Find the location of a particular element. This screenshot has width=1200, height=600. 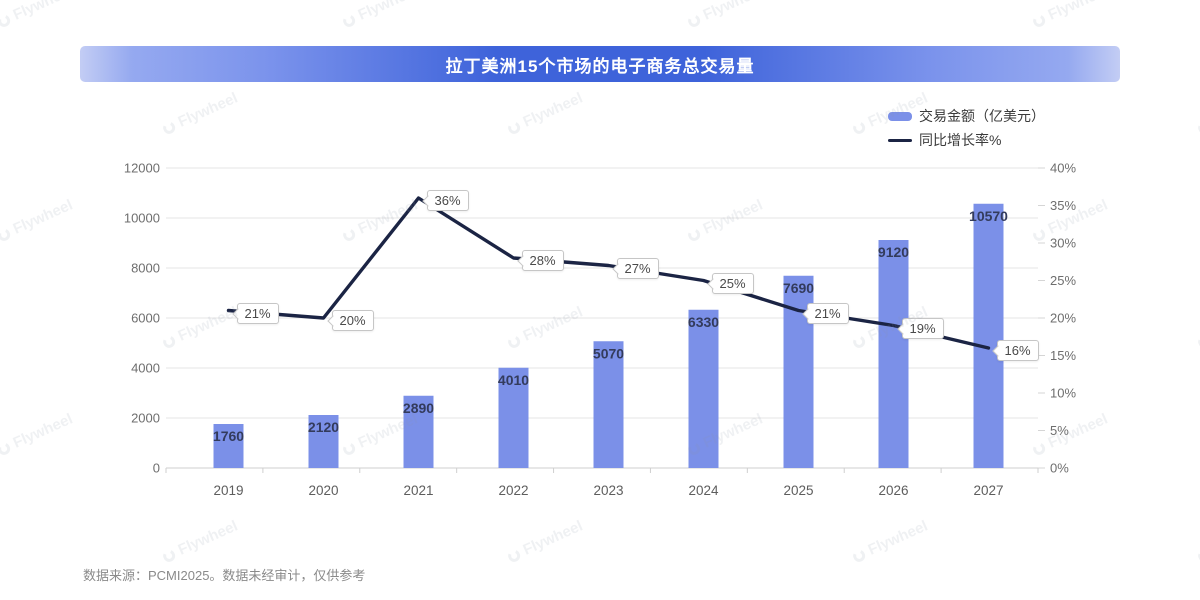

bar-value-label-2024: 6330 is located at coordinates (703, 322).